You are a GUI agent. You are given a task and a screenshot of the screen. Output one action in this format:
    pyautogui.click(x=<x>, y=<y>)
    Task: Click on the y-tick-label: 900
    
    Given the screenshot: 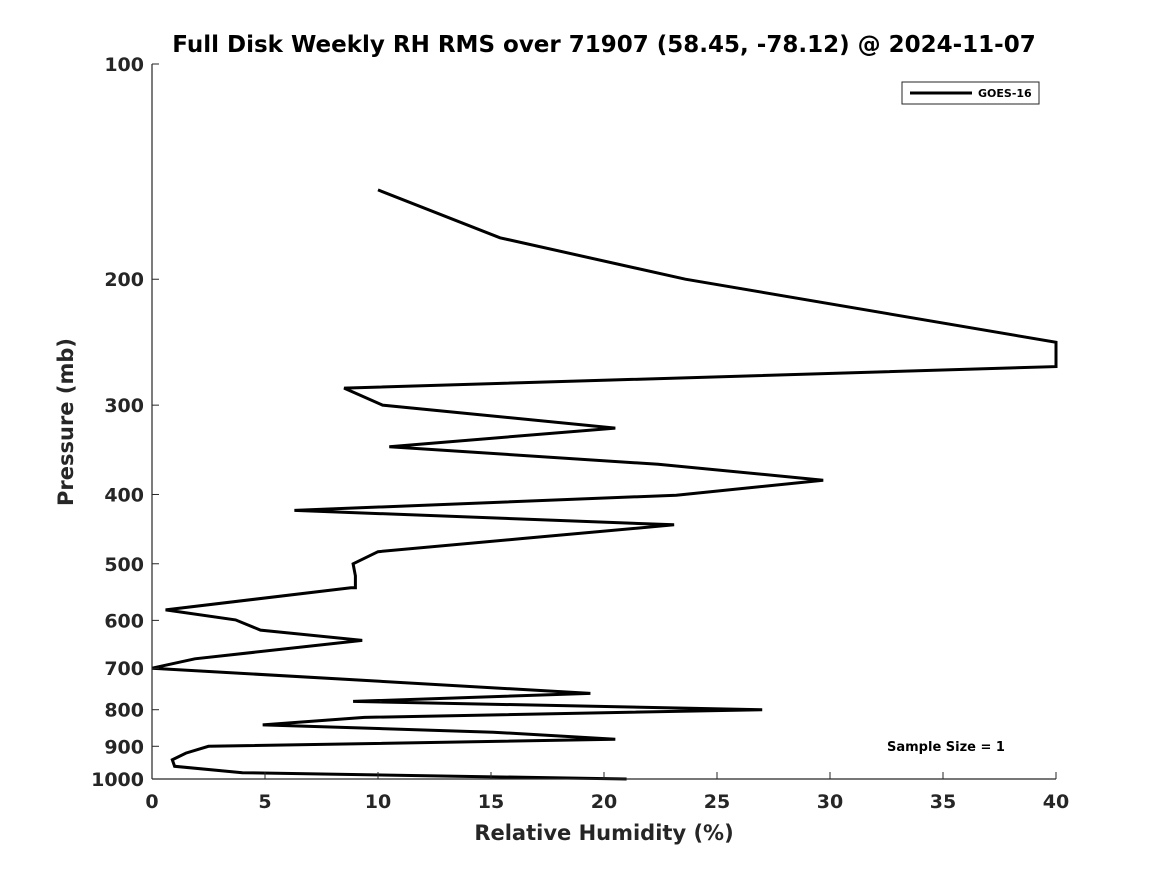 What is the action you would take?
    pyautogui.click(x=124, y=747)
    